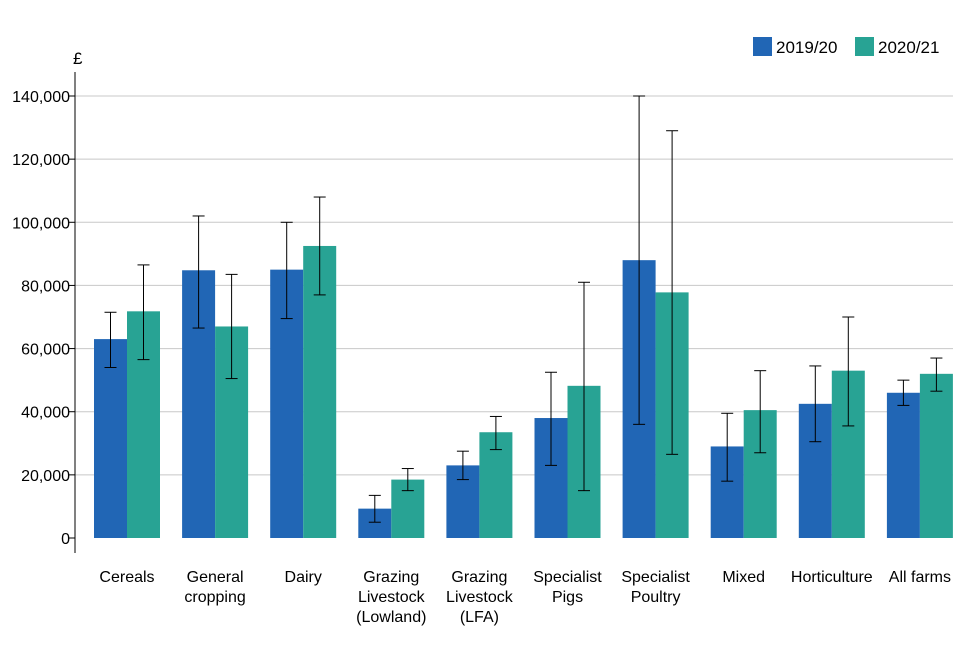 Image resolution: width=960 pixels, height=645 pixels. Describe the element at coordinates (846, 47) in the screenshot. I see `legend: 2019/20 2020/21` at that location.